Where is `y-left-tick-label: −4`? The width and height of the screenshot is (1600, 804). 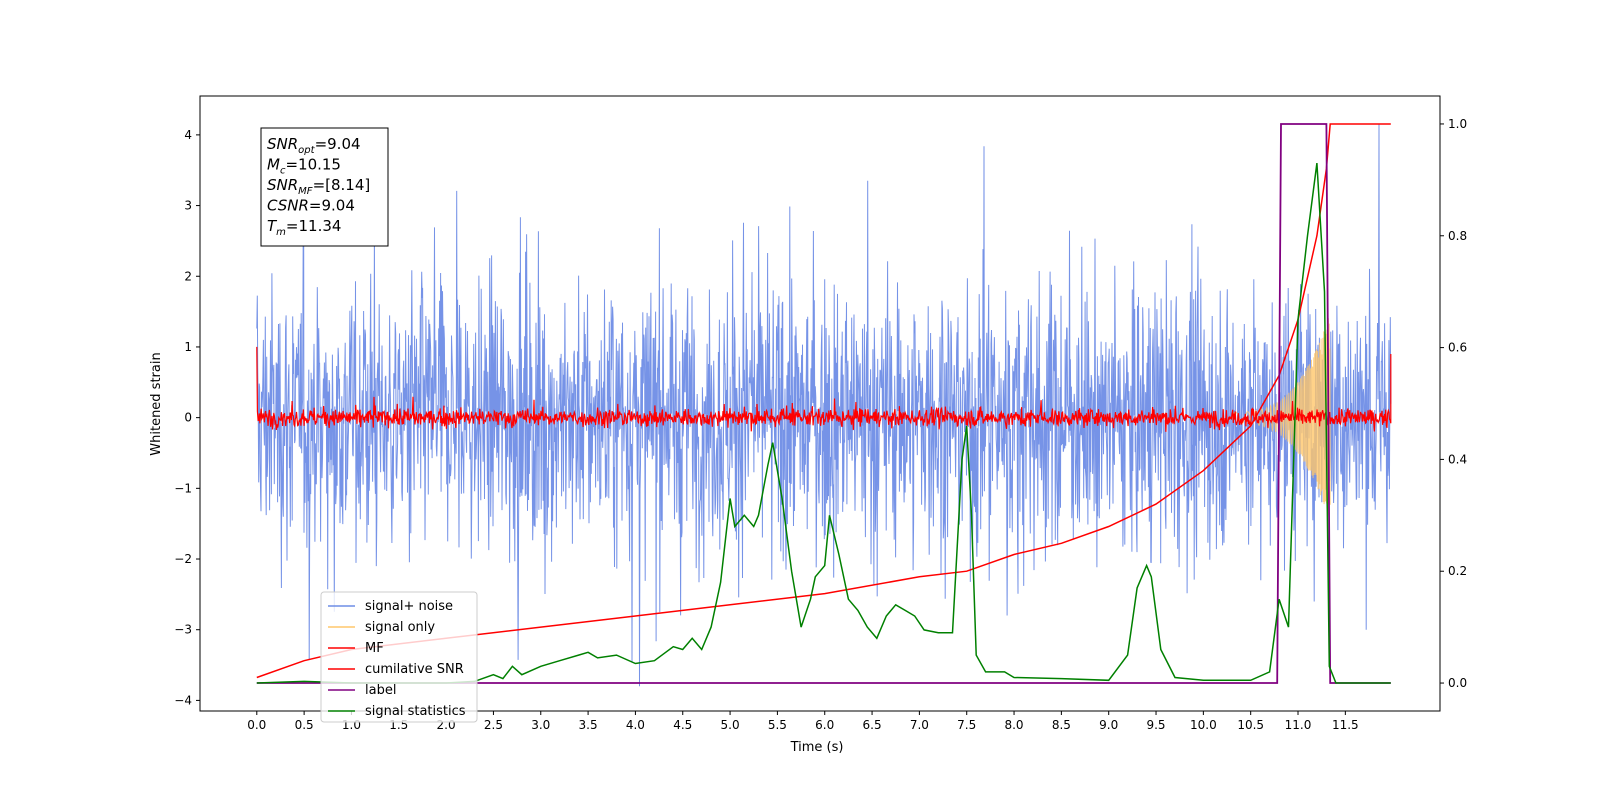
y-left-tick-label: −4 is located at coordinates (183, 700).